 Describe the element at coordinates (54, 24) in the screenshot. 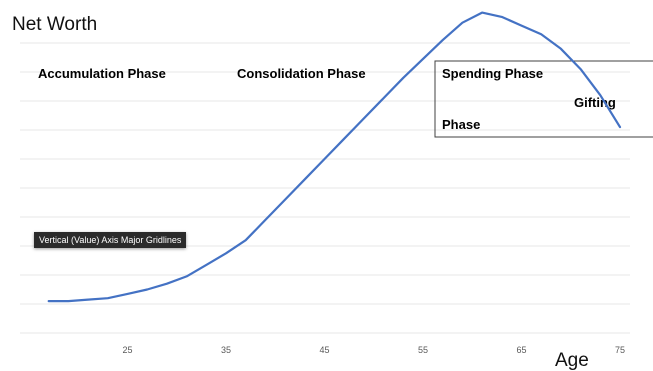

I see `chart-title: Net Worth` at that location.